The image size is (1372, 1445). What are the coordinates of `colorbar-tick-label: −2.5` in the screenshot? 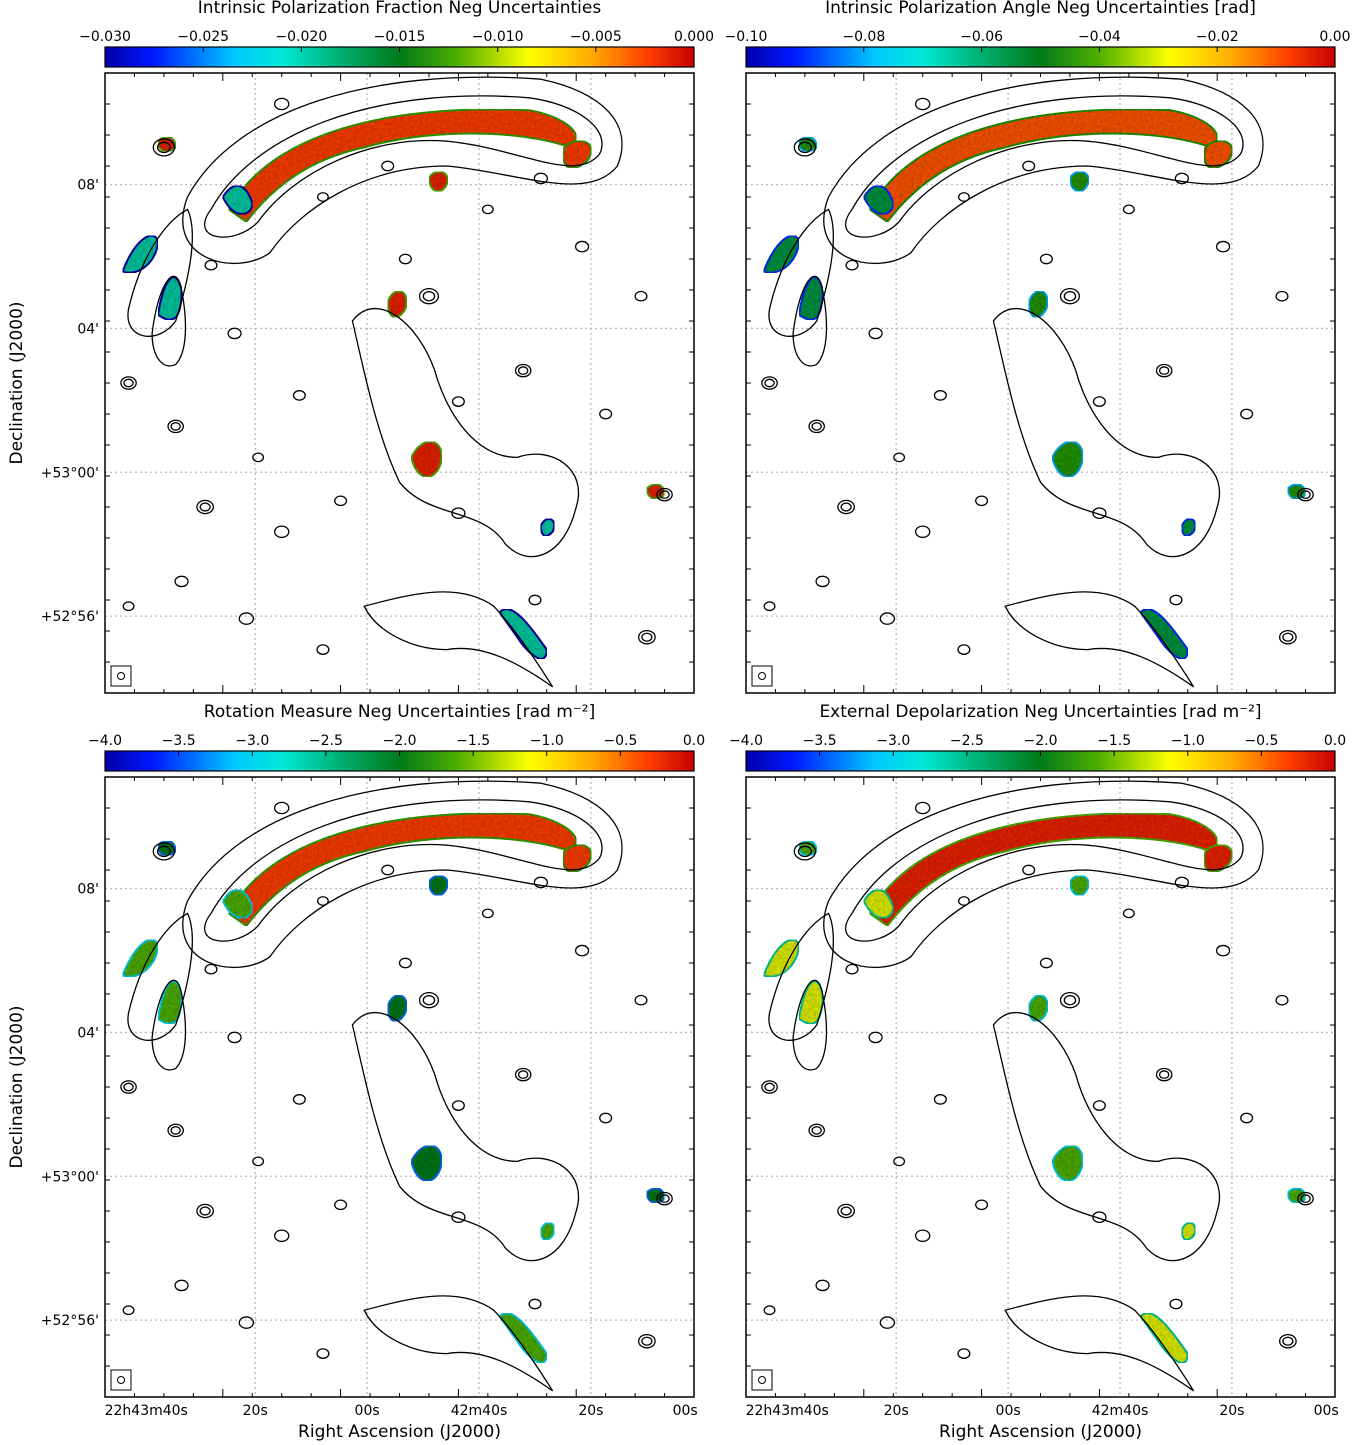 It's located at (967, 741).